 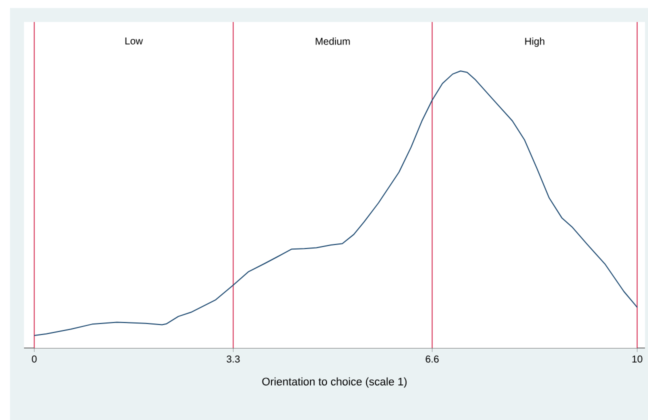 I want to click on x-tick-label: 6.6, so click(x=432, y=359).